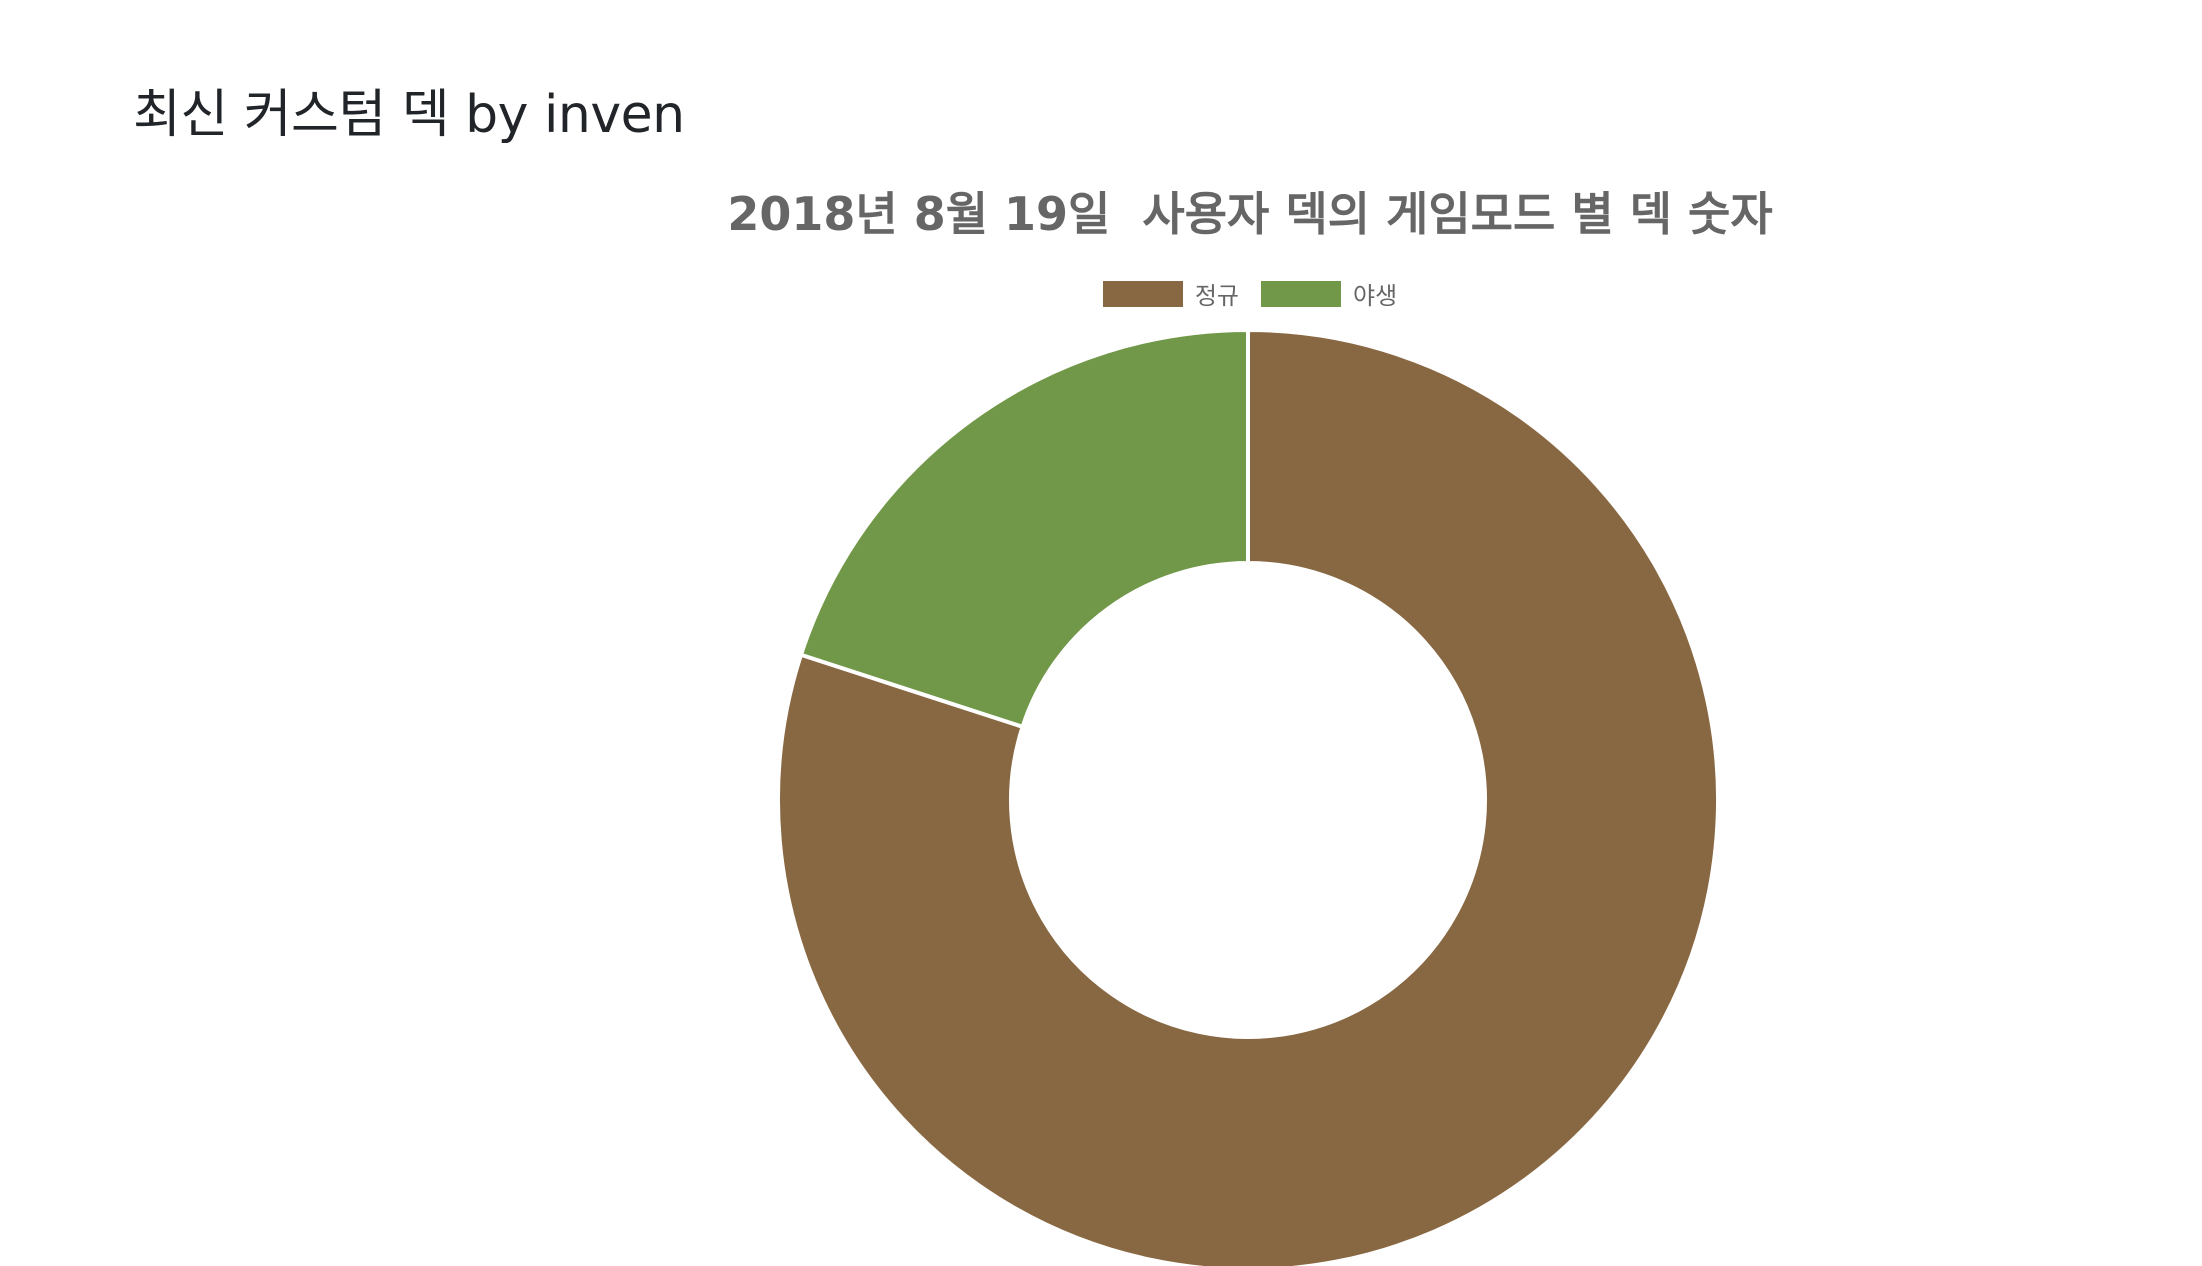  I want to click on donut-slice-wild, so click(1024, 528).